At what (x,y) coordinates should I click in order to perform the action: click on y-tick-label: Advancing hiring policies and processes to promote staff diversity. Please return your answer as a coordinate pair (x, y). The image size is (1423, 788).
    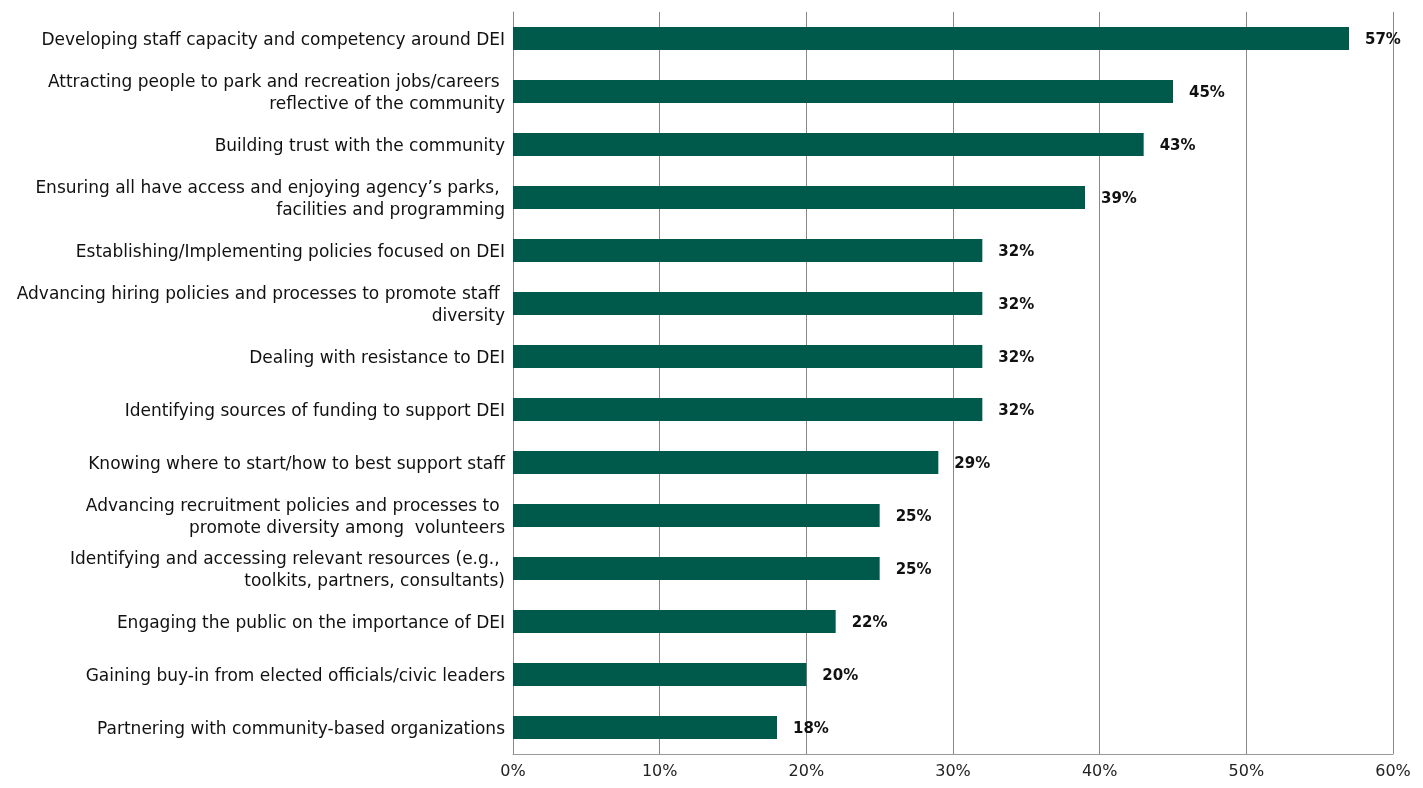
    Looking at the image, I should click on (260, 303).